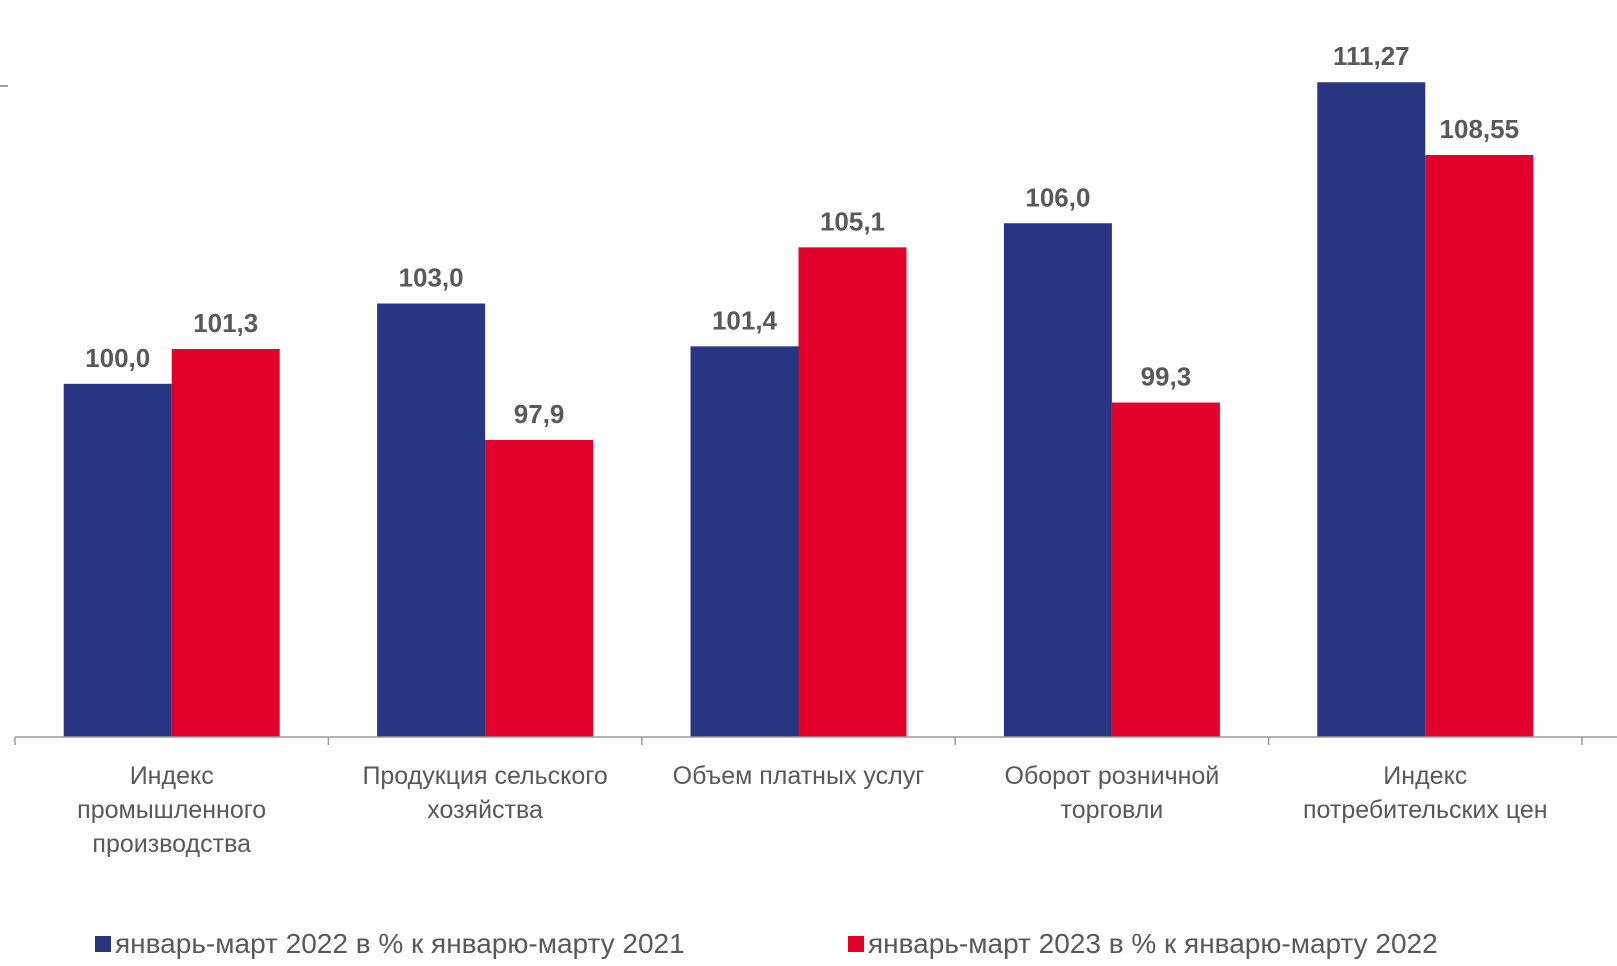 The image size is (1617, 966). I want to click on category-label-1: Продукция сельского хозяйства, so click(484, 793).